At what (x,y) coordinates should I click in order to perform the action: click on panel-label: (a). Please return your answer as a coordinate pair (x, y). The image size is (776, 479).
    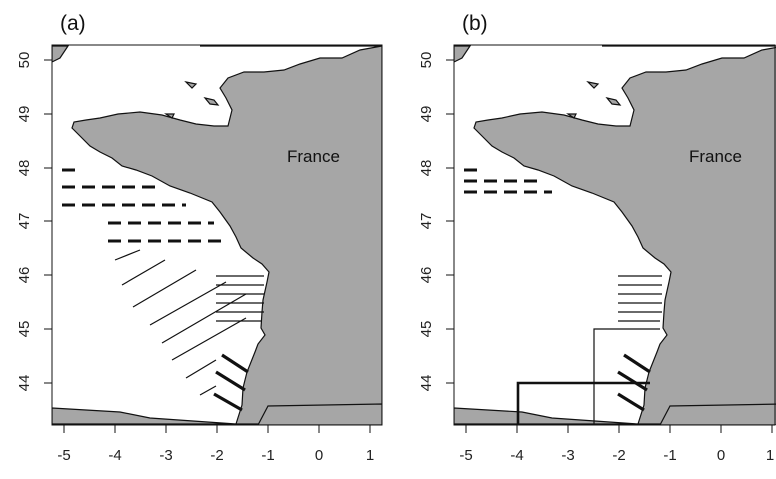
    Looking at the image, I should click on (73, 23).